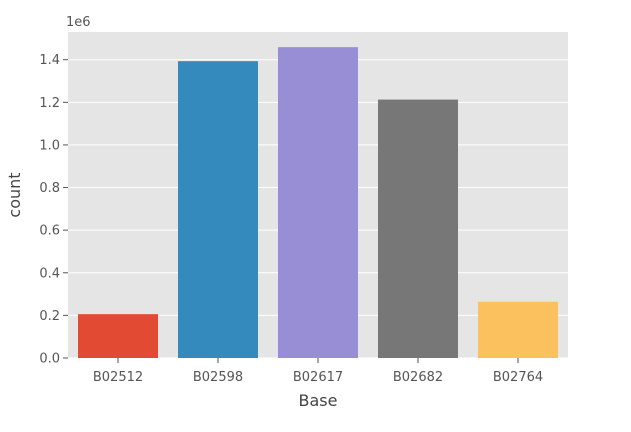  Describe the element at coordinates (518, 329) in the screenshot. I see `bar-b02764` at that location.